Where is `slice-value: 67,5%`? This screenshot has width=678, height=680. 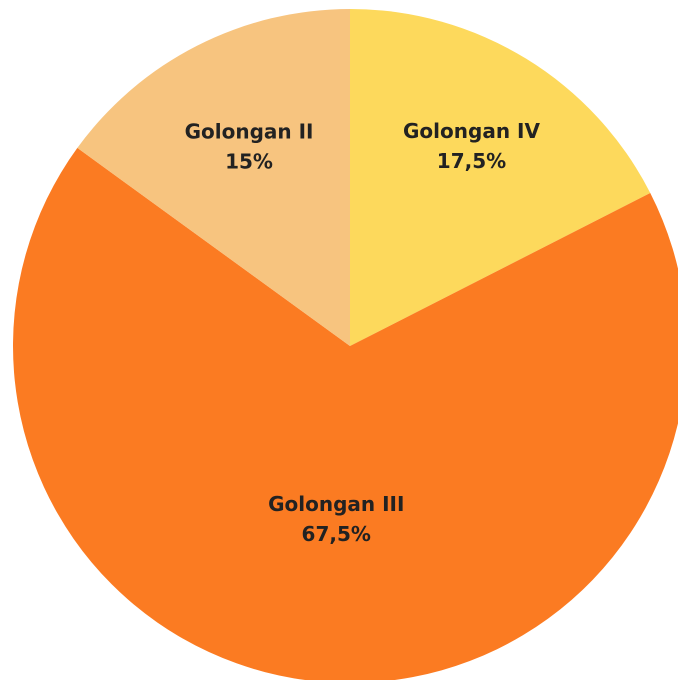 slice-value: 67,5% is located at coordinates (336, 534).